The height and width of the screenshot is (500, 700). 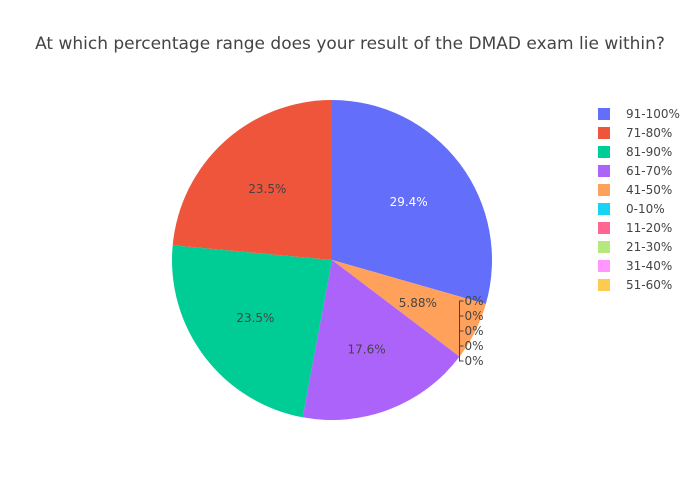 What do you see at coordinates (474, 361) in the screenshot?
I see `slice-label-51-60: 0%` at bounding box center [474, 361].